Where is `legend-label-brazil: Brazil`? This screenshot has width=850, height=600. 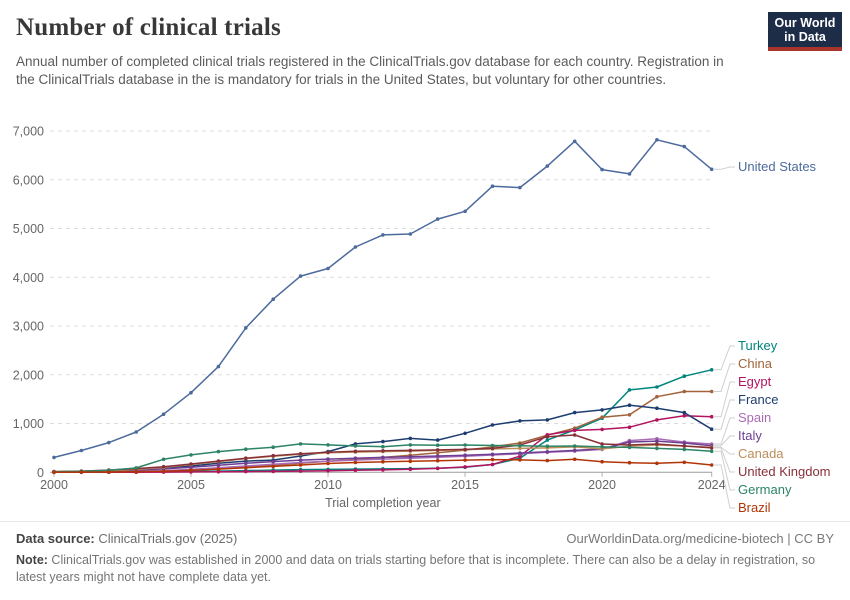 legend-label-brazil: Brazil is located at coordinates (754, 507).